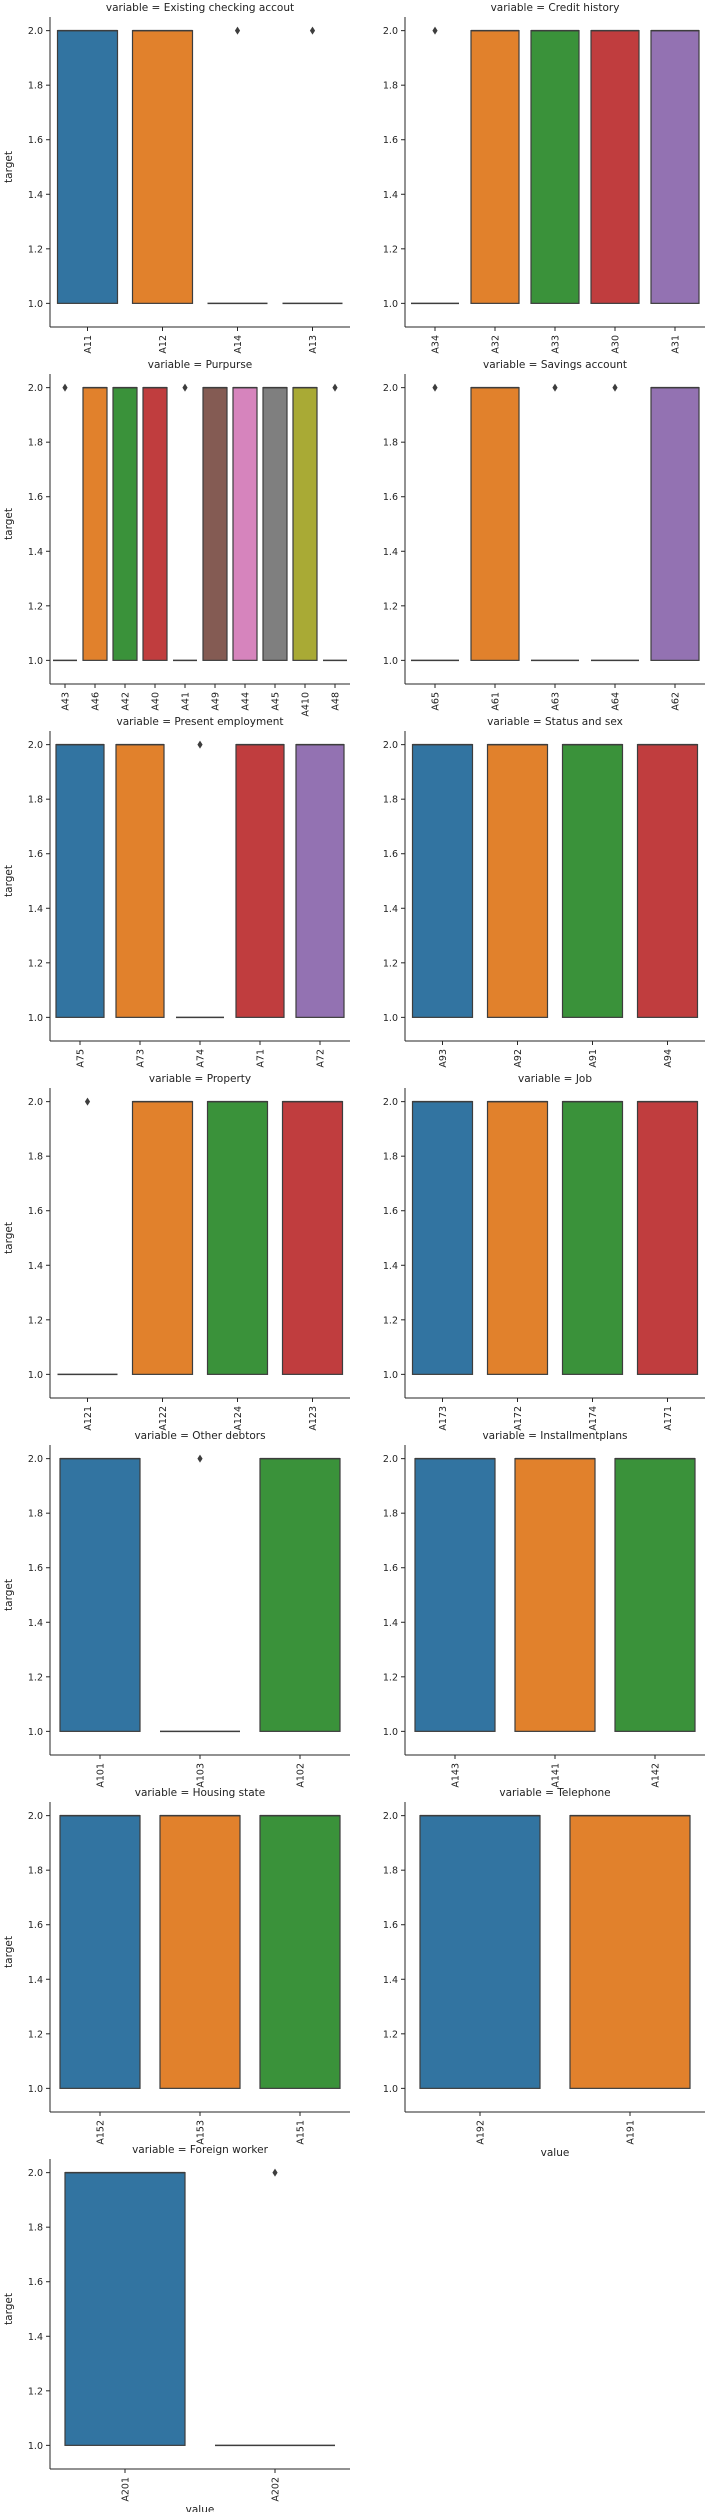  What do you see at coordinates (555, 387) in the screenshot?
I see `outlier-marker-A63` at bounding box center [555, 387].